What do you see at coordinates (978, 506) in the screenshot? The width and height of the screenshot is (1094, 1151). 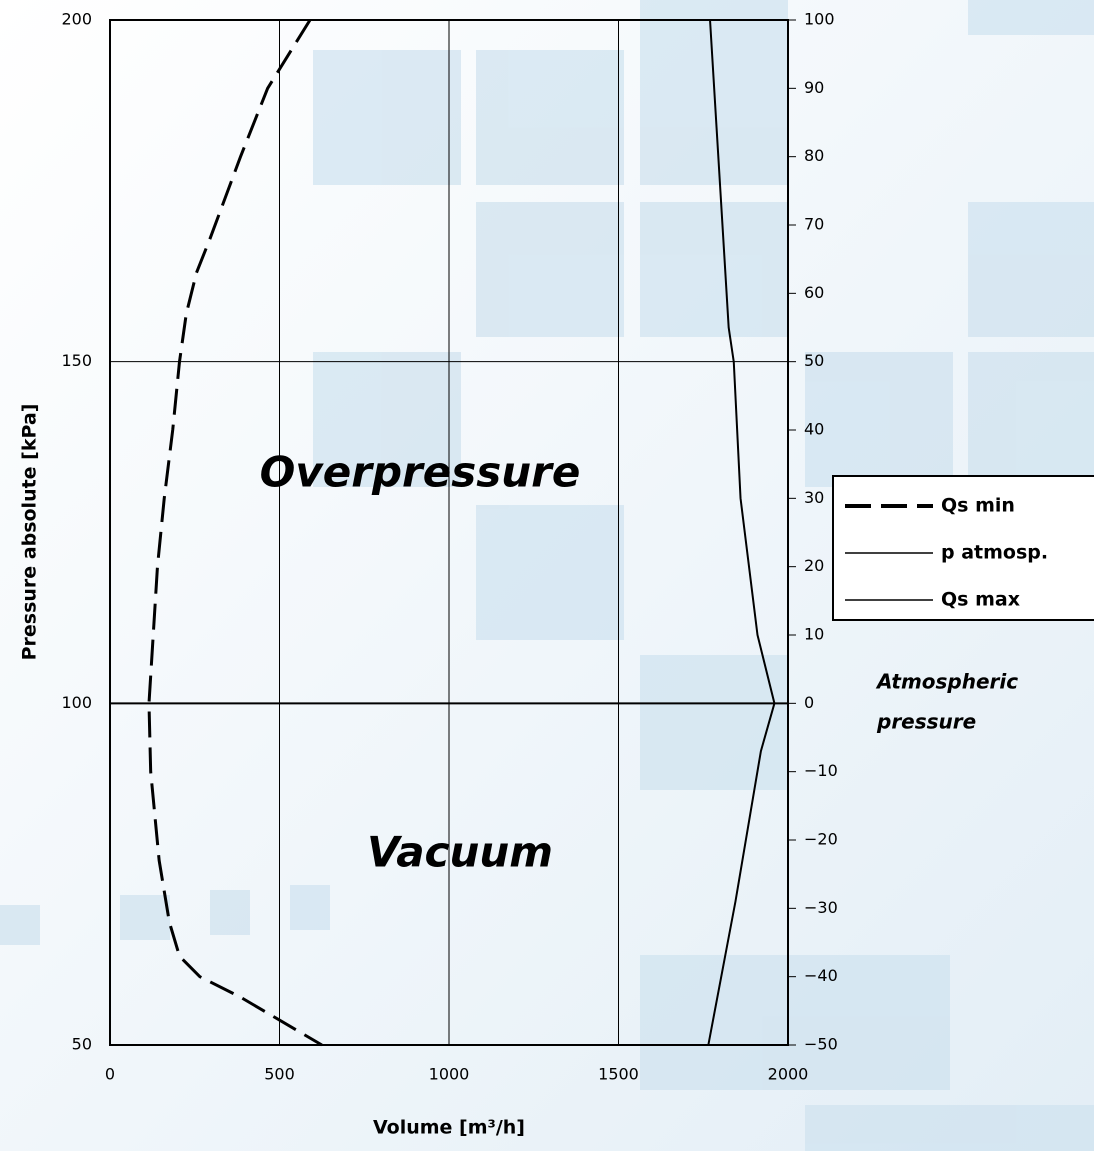 I see `legend-label: Qs min` at bounding box center [978, 506].